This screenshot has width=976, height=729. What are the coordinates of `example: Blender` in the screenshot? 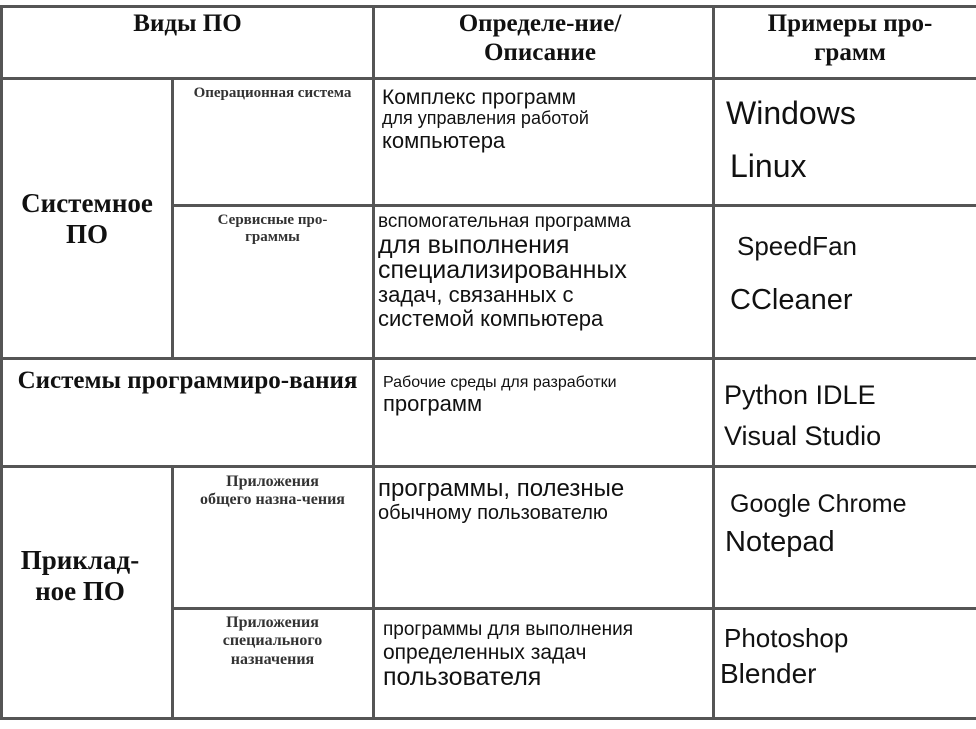 It's located at (768, 673).